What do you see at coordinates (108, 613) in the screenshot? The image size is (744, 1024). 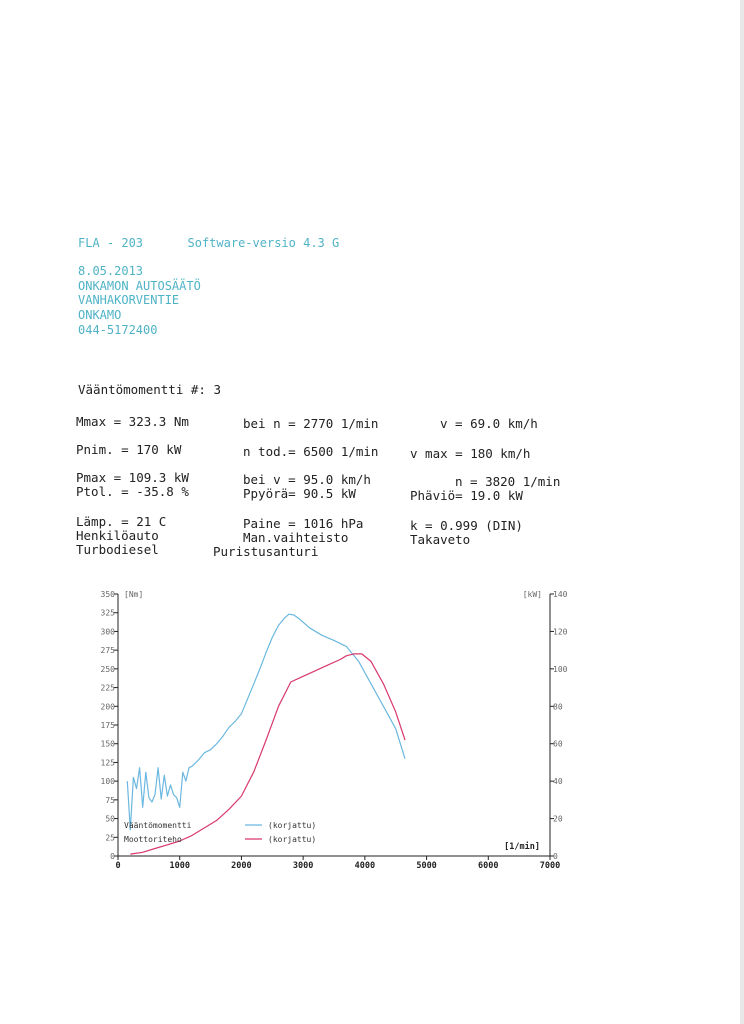 I see `y-left-tick-label: 325` at bounding box center [108, 613].